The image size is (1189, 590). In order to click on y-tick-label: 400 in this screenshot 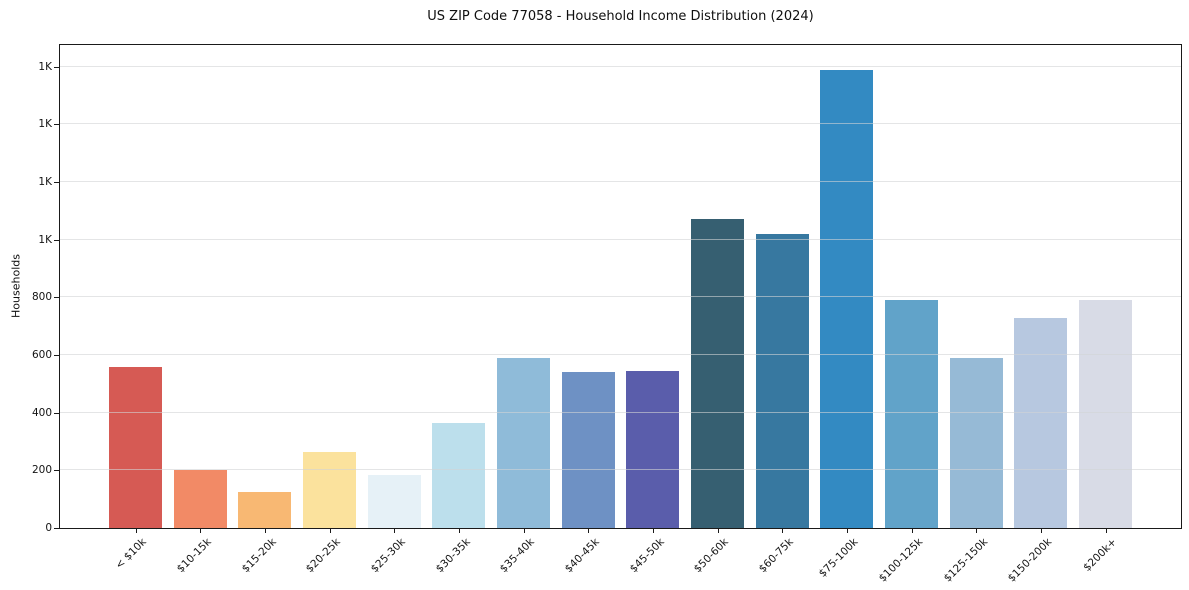, I will do `click(41, 412)`.